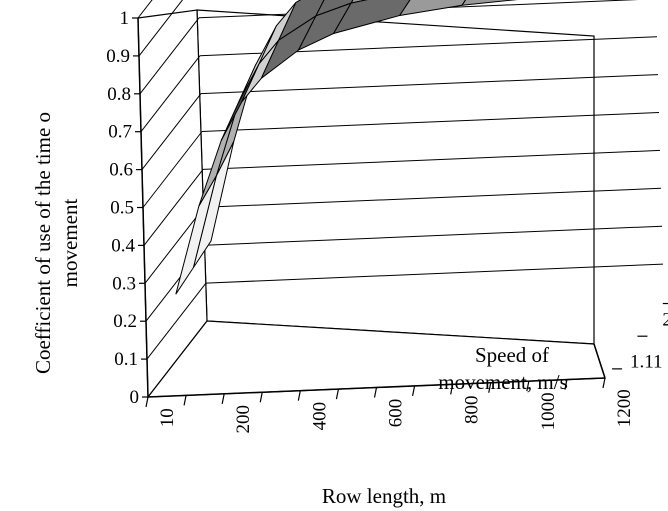 Image resolution: width=668 pixels, height=511 pixels. What do you see at coordinates (384, 496) in the screenshot?
I see `x-axis-title: Row length, m` at bounding box center [384, 496].